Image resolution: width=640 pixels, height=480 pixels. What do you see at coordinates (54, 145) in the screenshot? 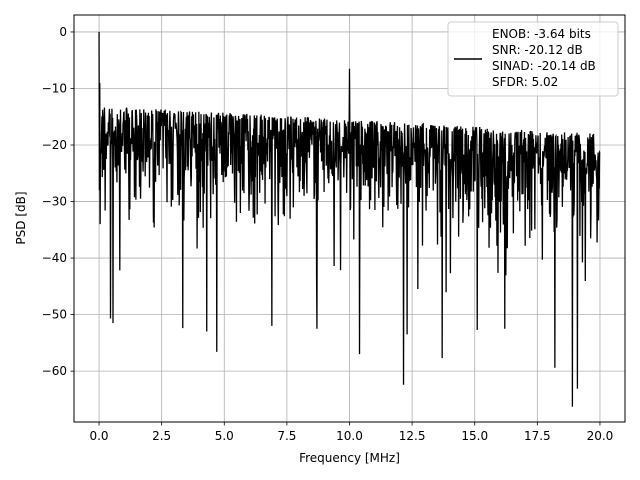
I see `y-tick-label: −20` at bounding box center [54, 145].